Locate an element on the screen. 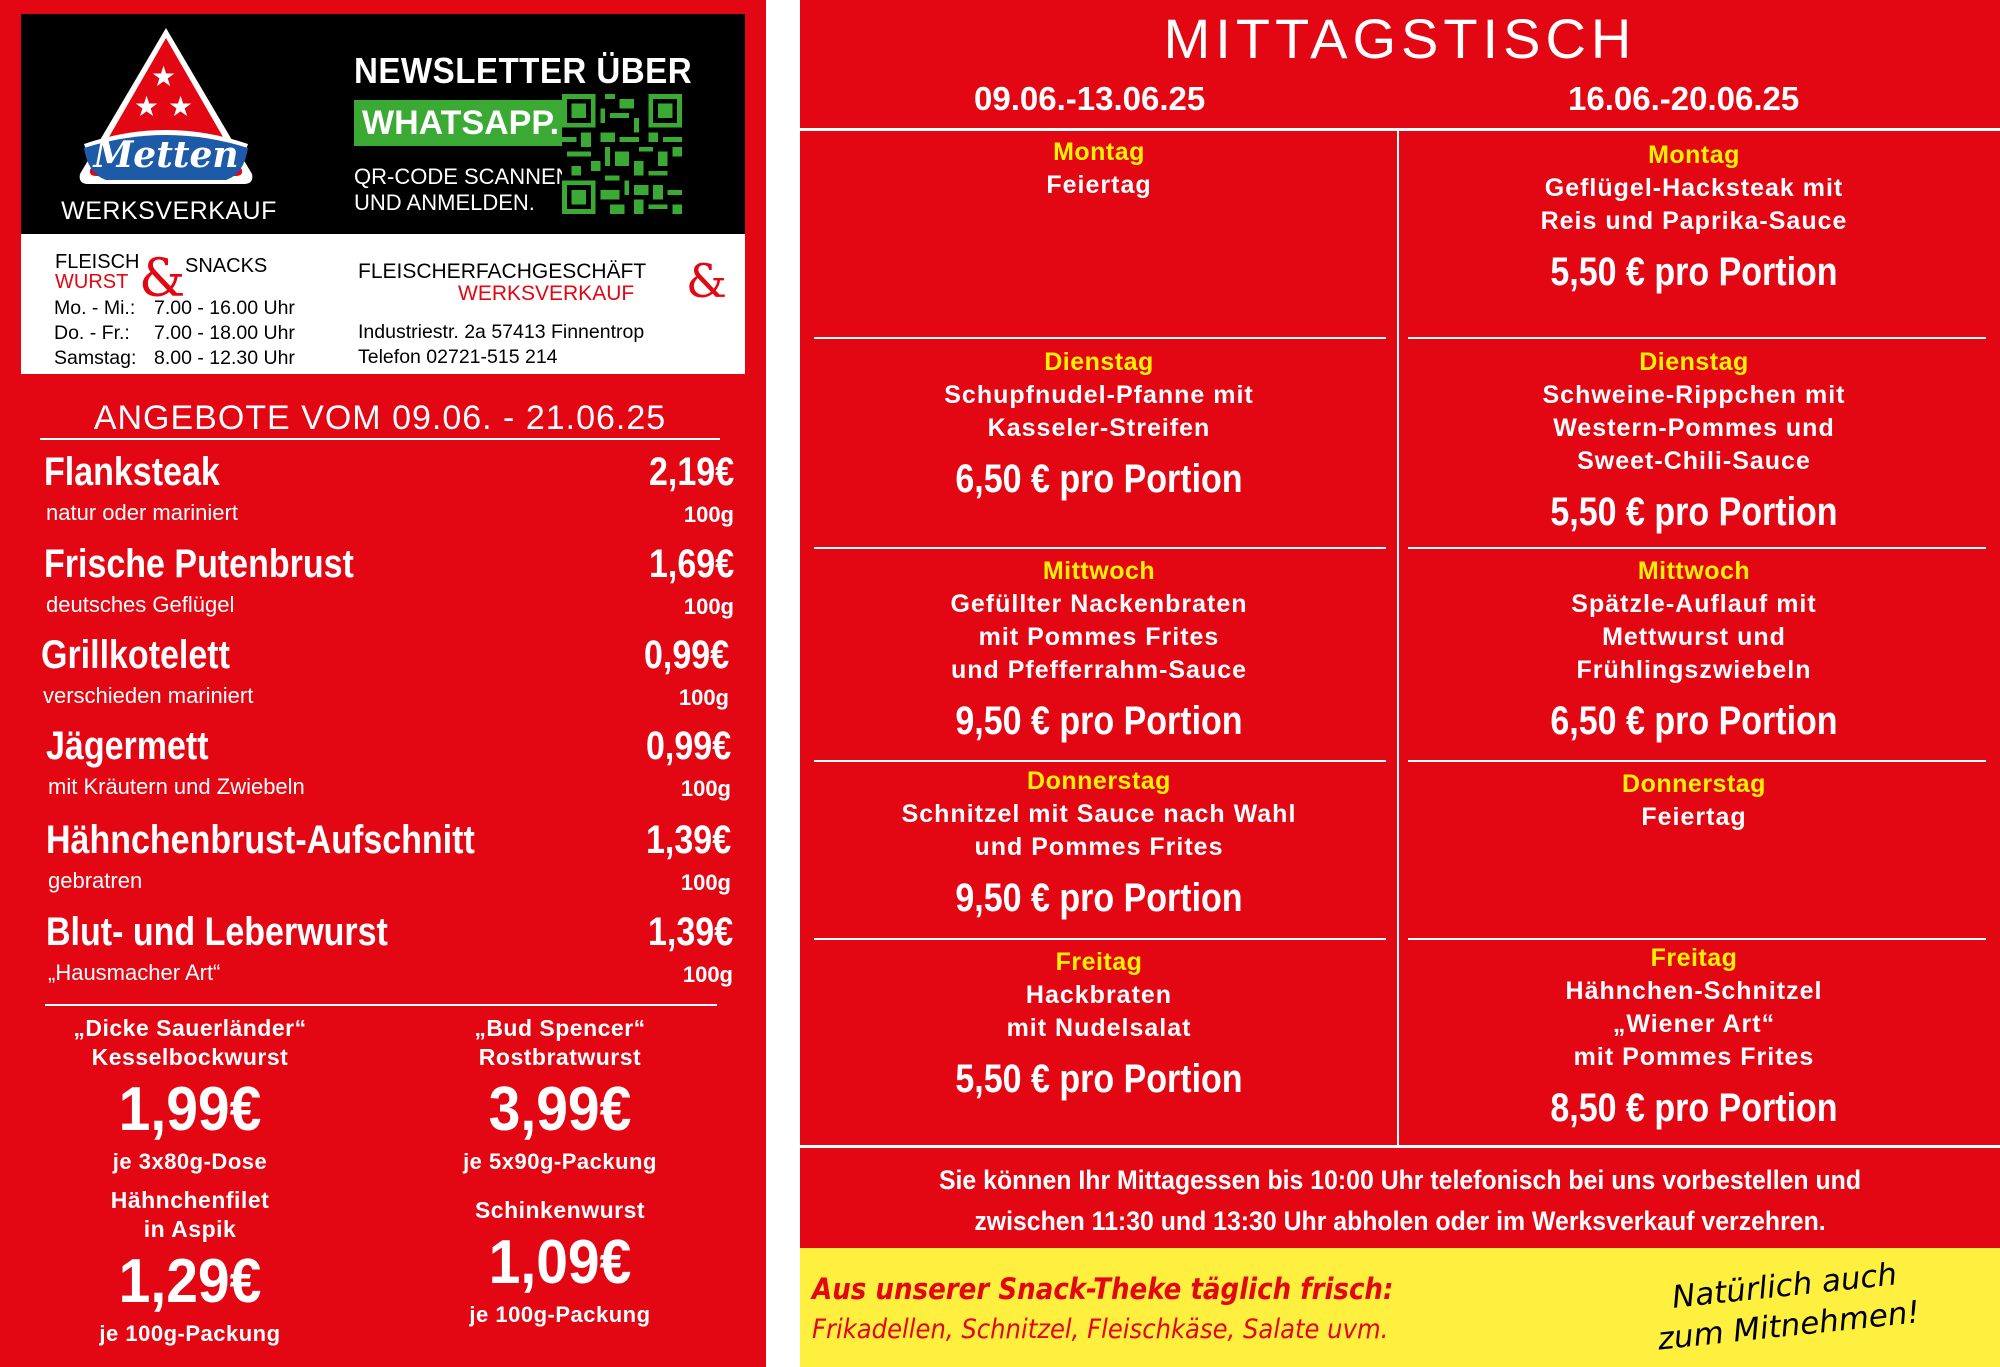  newsletter-title: NEWSLETTER ÜBER is located at coordinates (523, 70).